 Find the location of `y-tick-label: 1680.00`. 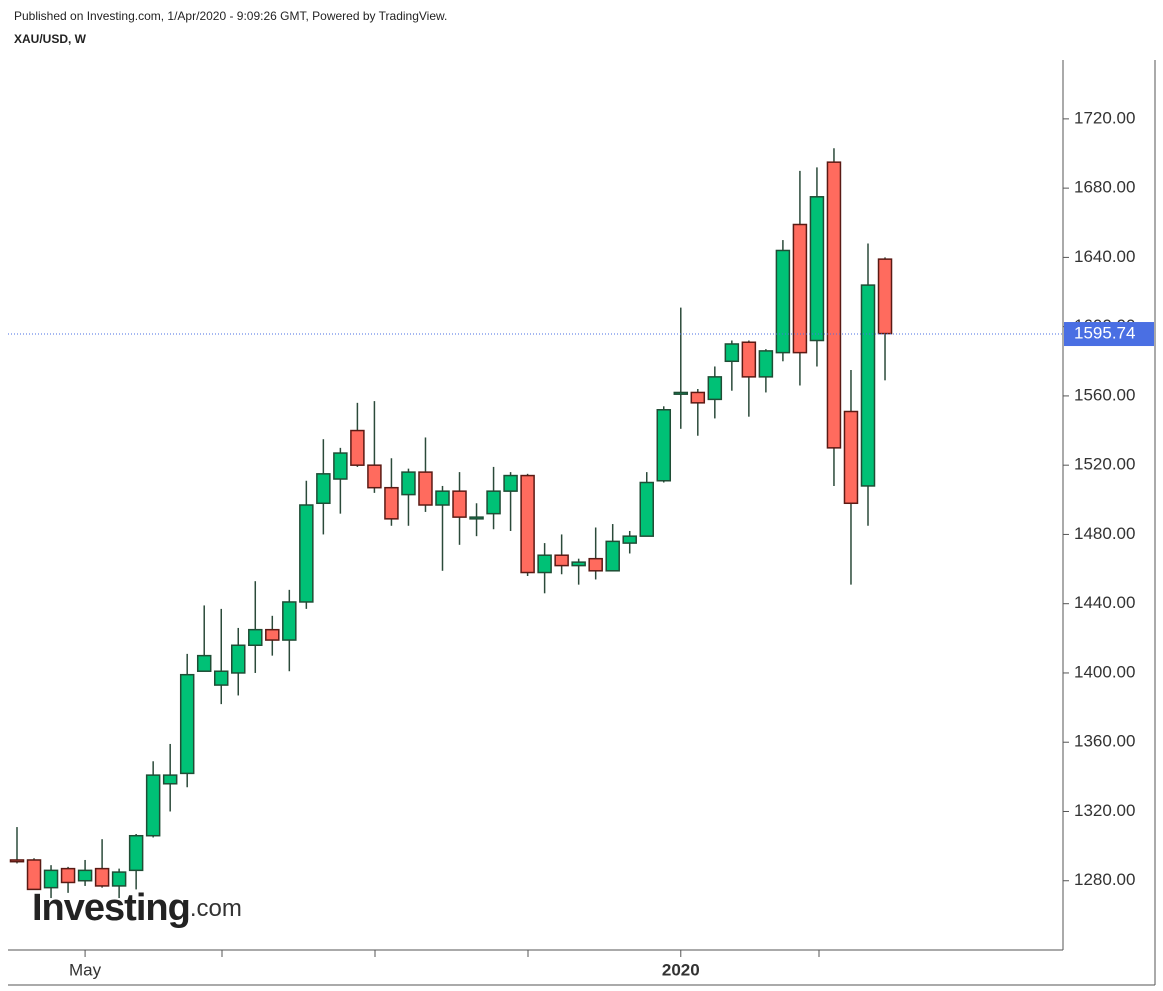

y-tick-label: 1680.00 is located at coordinates (1104, 187).